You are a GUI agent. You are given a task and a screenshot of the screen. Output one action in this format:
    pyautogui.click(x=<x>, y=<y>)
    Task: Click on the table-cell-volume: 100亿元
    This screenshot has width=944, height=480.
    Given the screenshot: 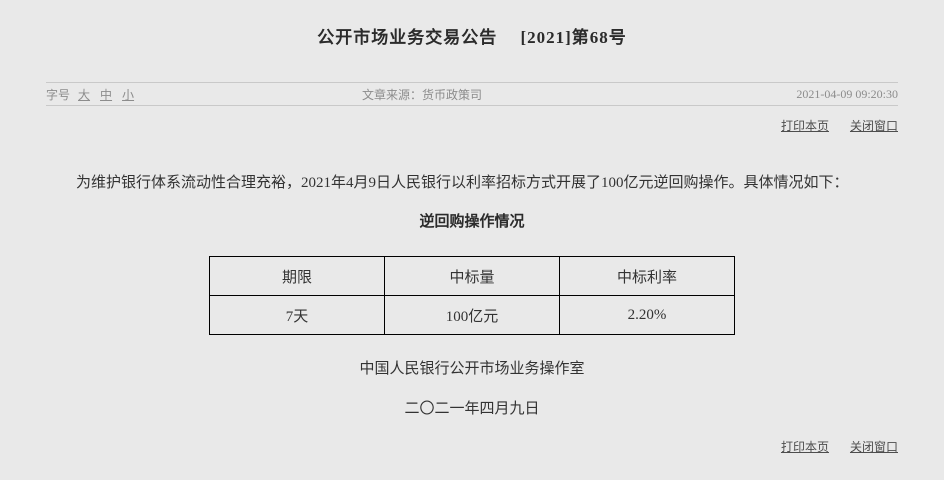 What is the action you would take?
    pyautogui.click(x=472, y=315)
    